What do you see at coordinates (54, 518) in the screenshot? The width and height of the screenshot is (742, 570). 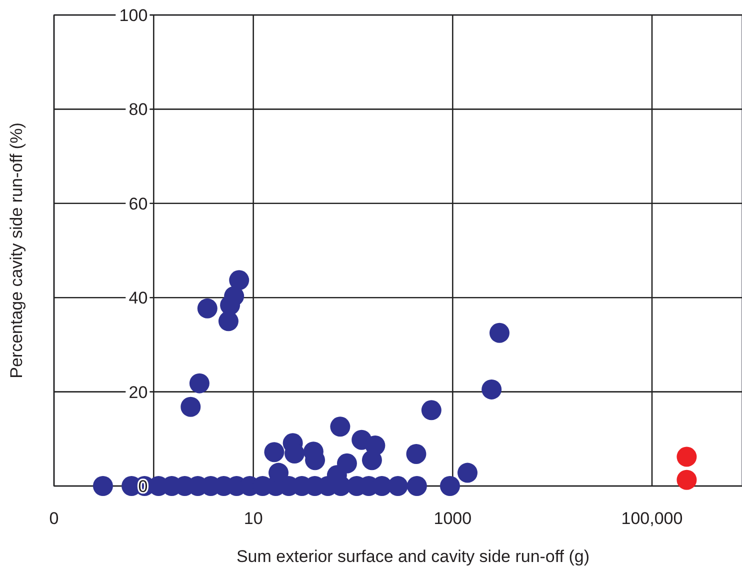 I see `x-tick-label: 0` at bounding box center [54, 518].